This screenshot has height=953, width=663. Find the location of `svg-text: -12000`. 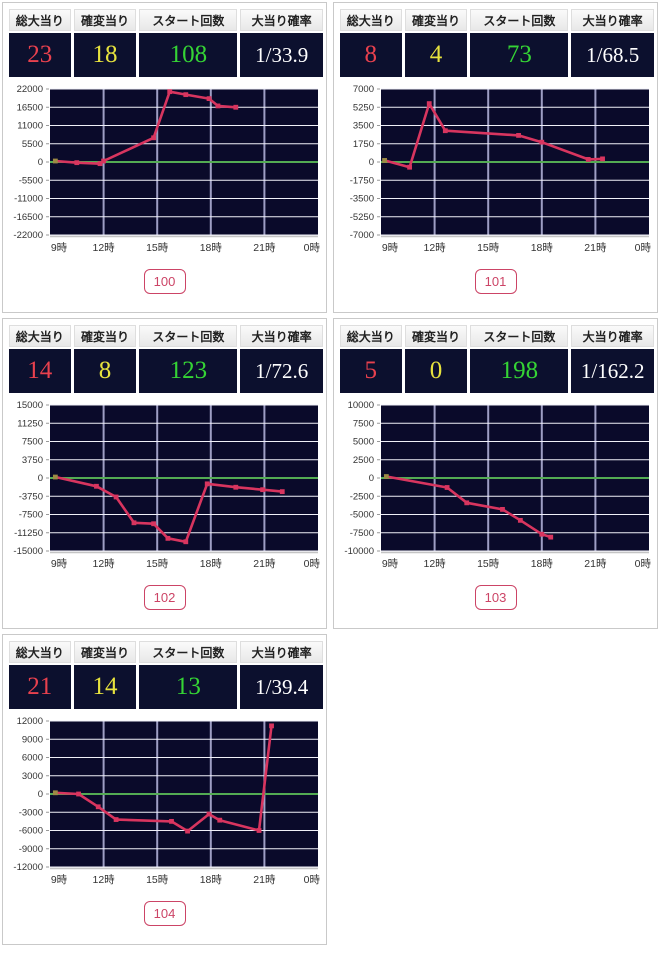

svg-text: -12000 is located at coordinates (28, 867).